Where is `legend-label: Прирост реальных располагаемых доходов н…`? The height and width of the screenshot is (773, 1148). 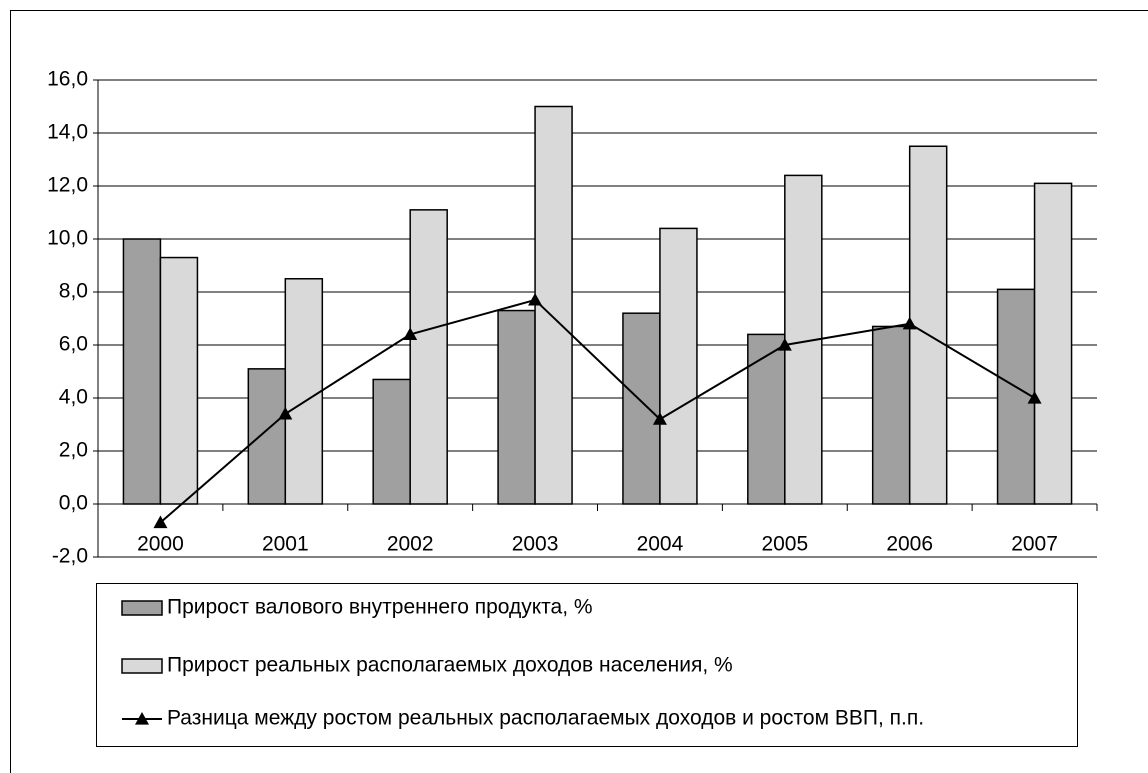
legend-label: Прирост реальных располагаемых доходов н… is located at coordinates (450, 665).